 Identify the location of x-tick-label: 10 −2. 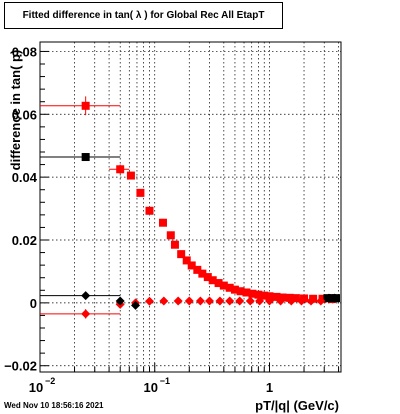
(42, 385).